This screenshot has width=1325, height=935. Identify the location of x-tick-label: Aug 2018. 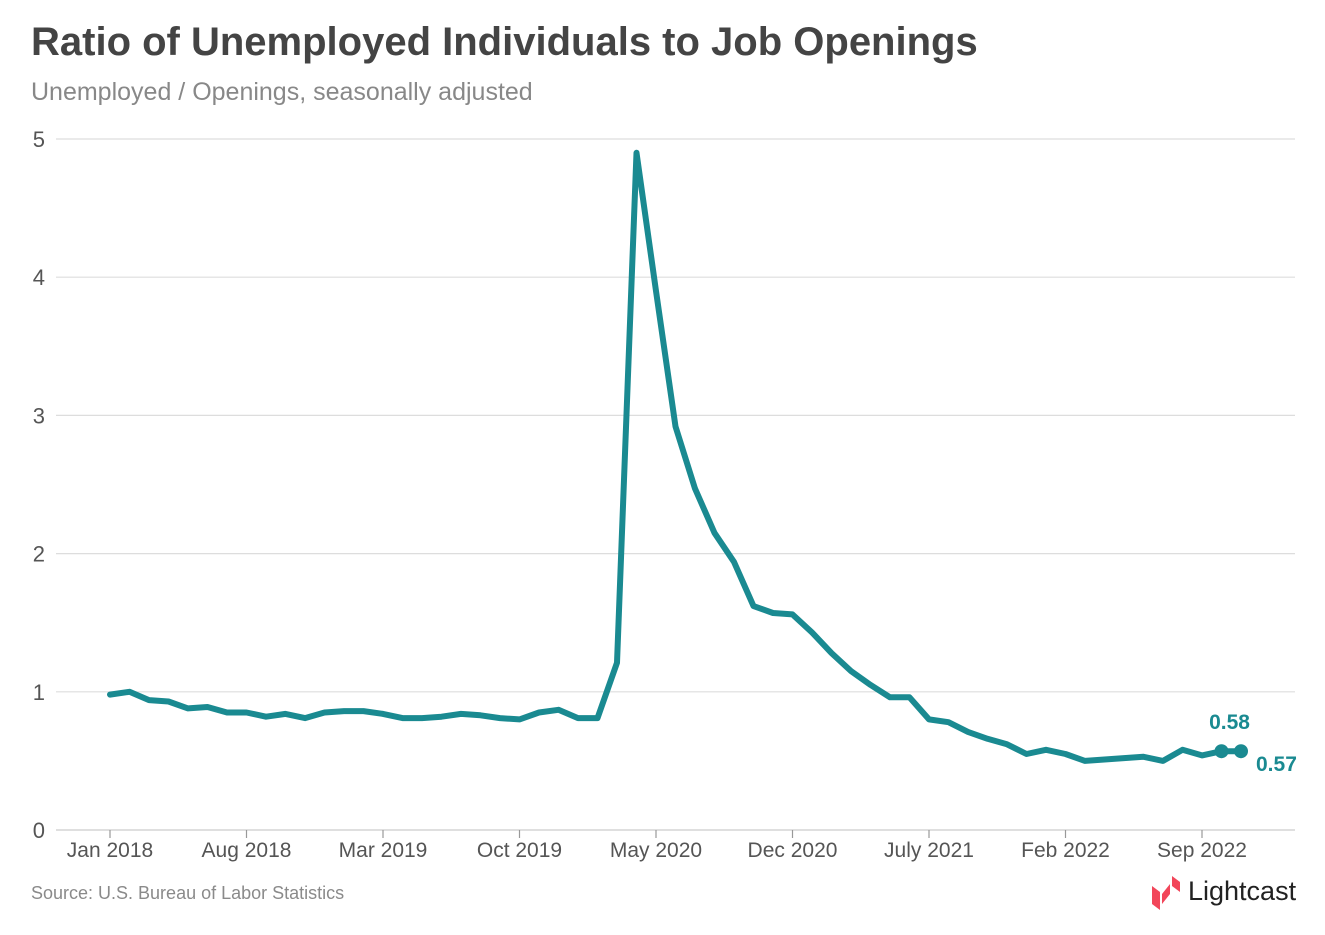
(247, 850).